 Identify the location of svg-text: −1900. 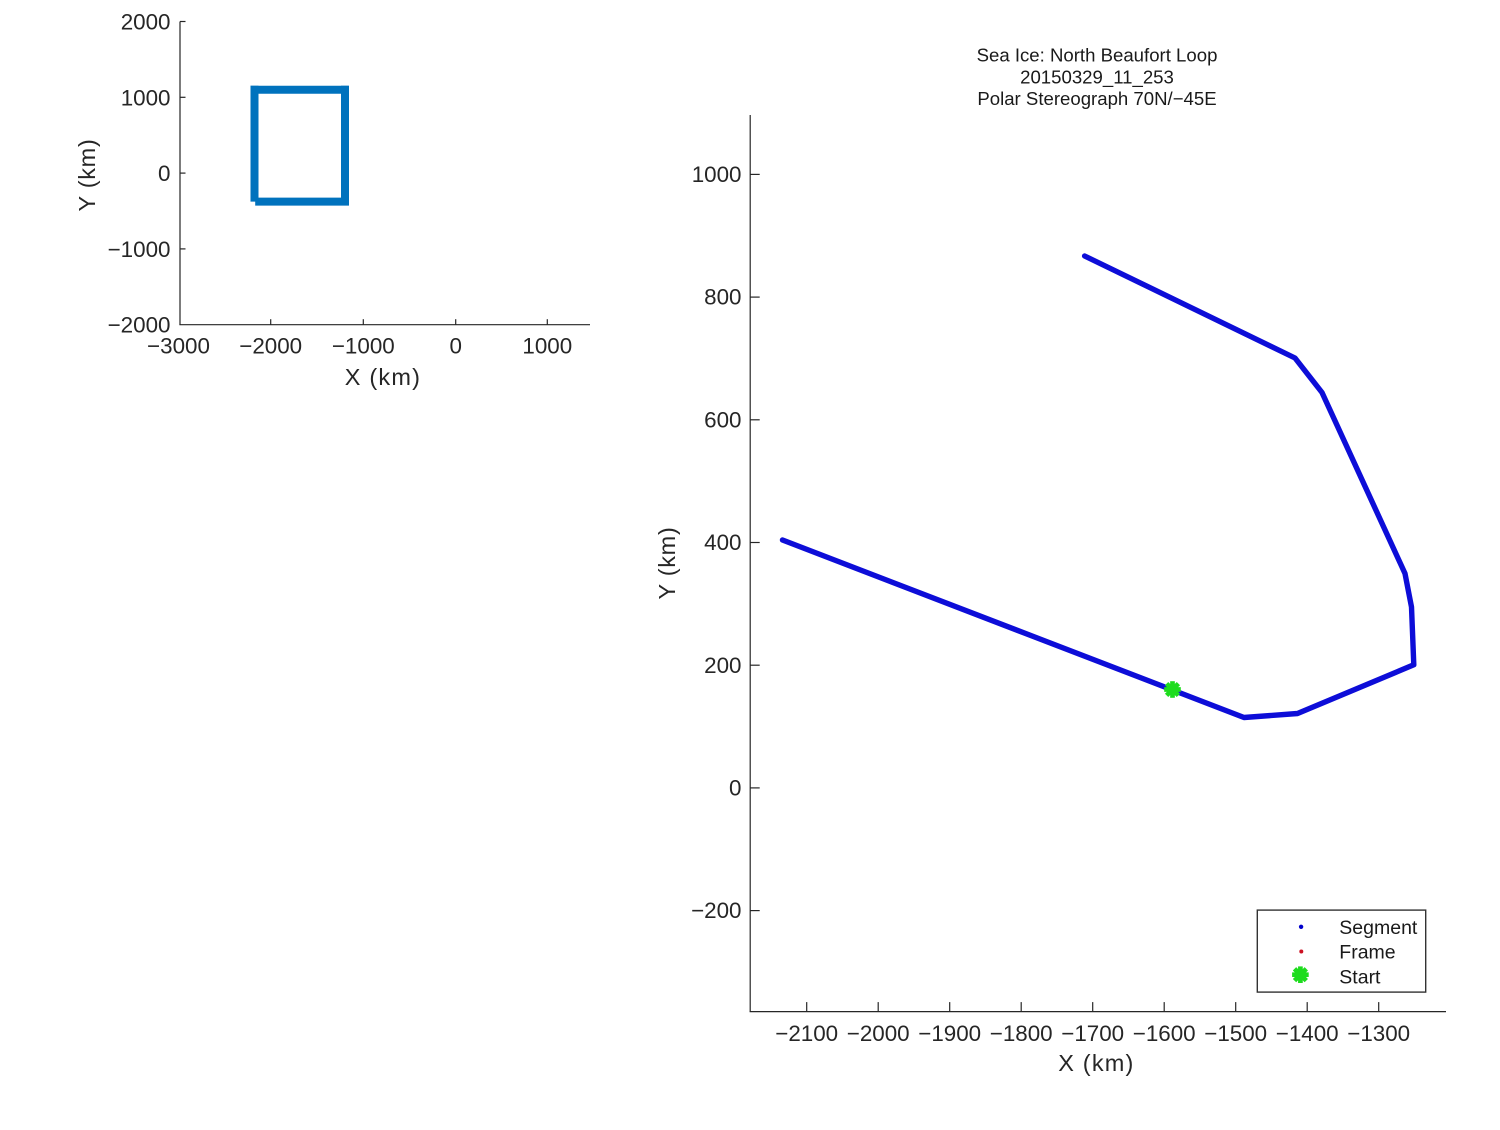
(949, 1033).